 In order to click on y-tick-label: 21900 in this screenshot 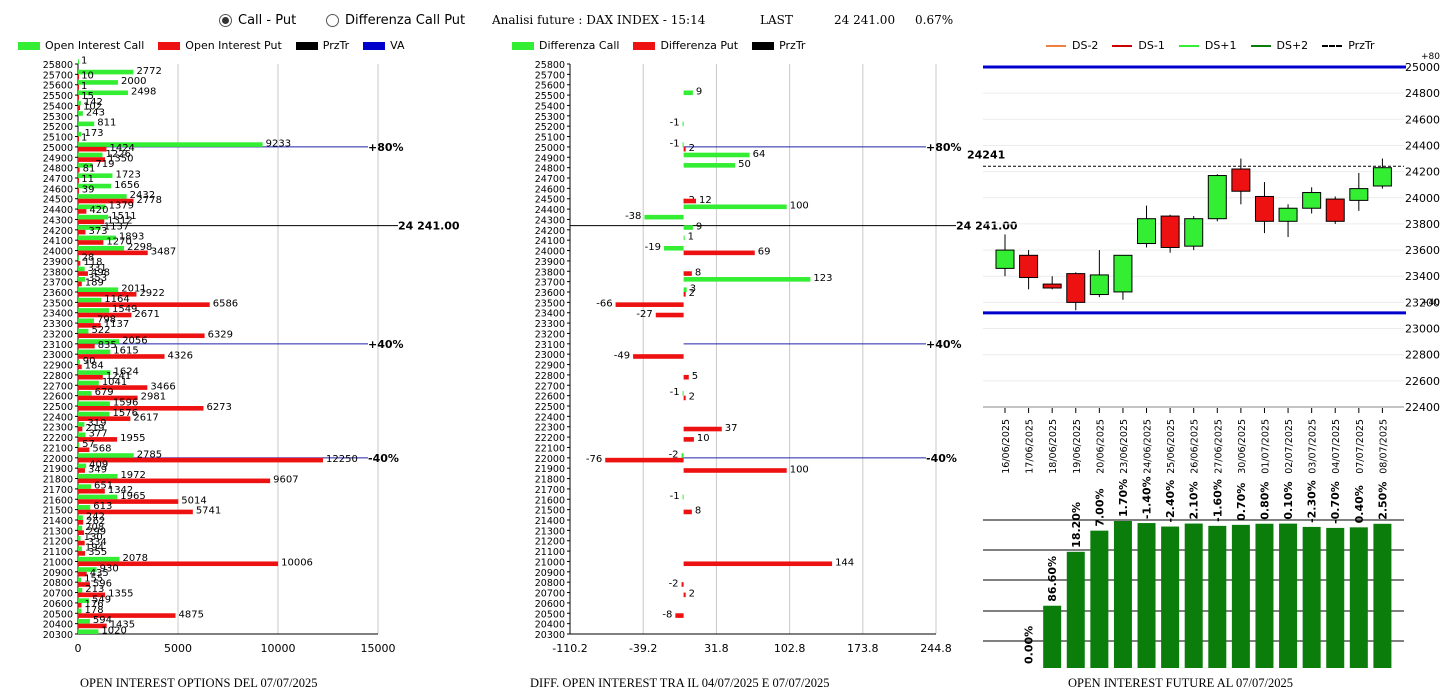, I will do `click(58, 469)`.